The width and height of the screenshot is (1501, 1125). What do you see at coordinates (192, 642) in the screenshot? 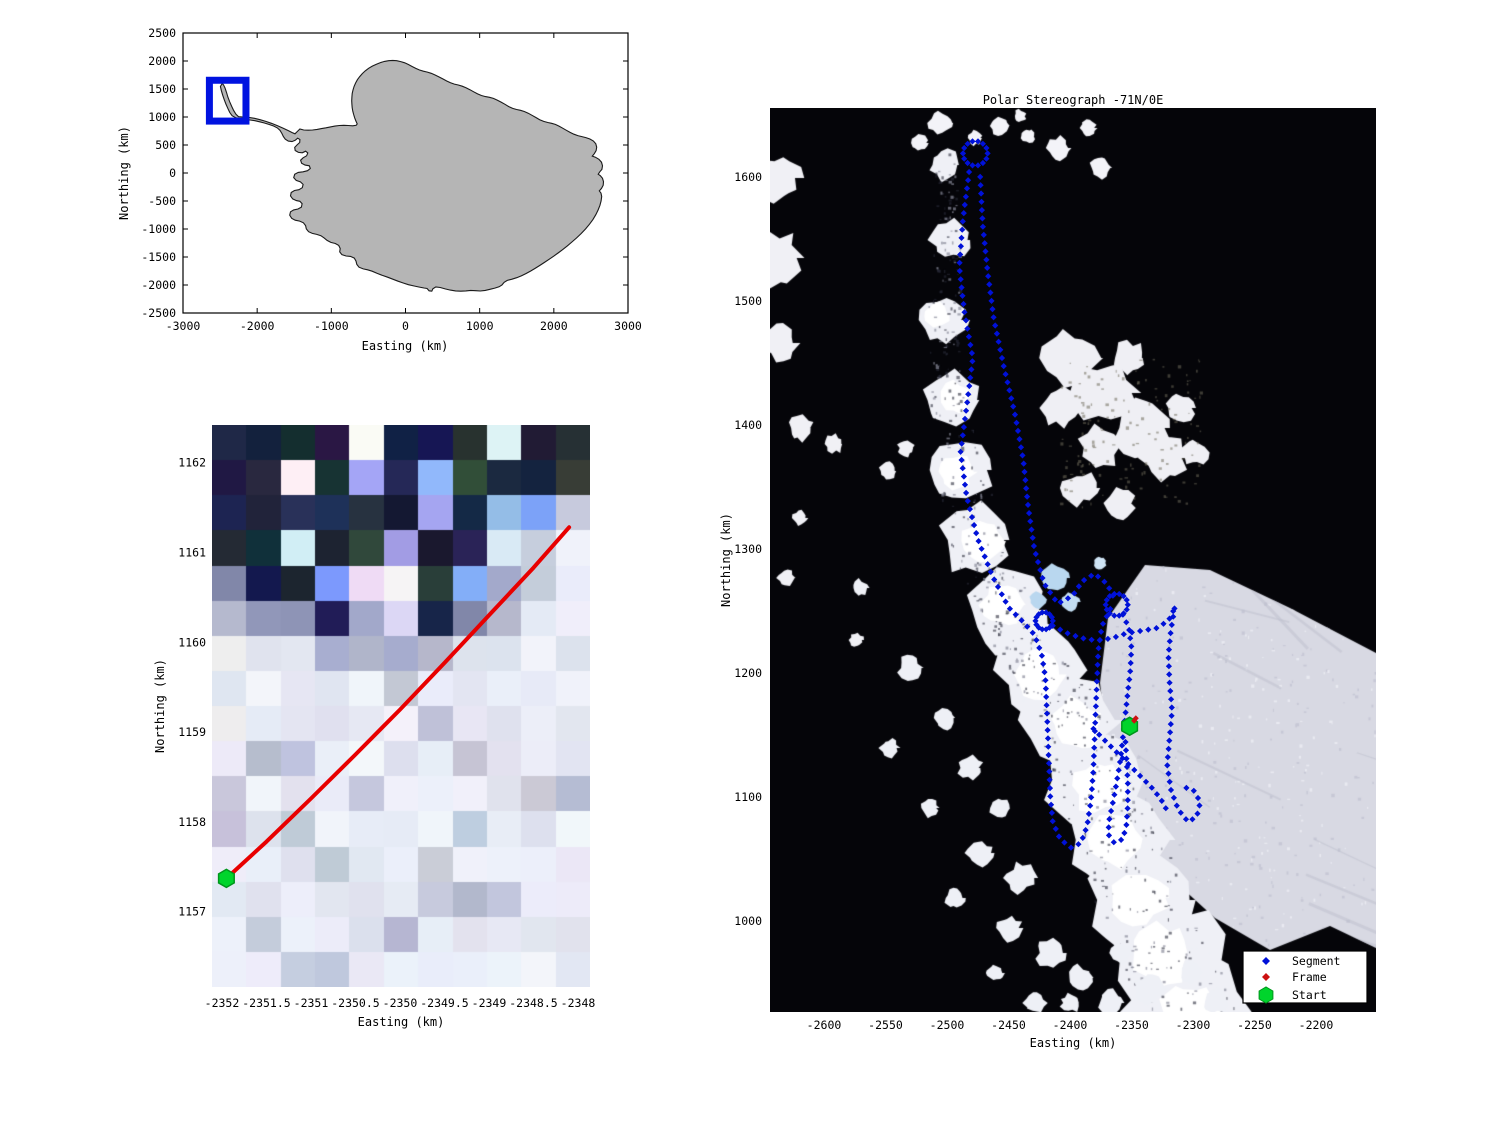
I see `y-tick-label: 1160` at bounding box center [192, 642].